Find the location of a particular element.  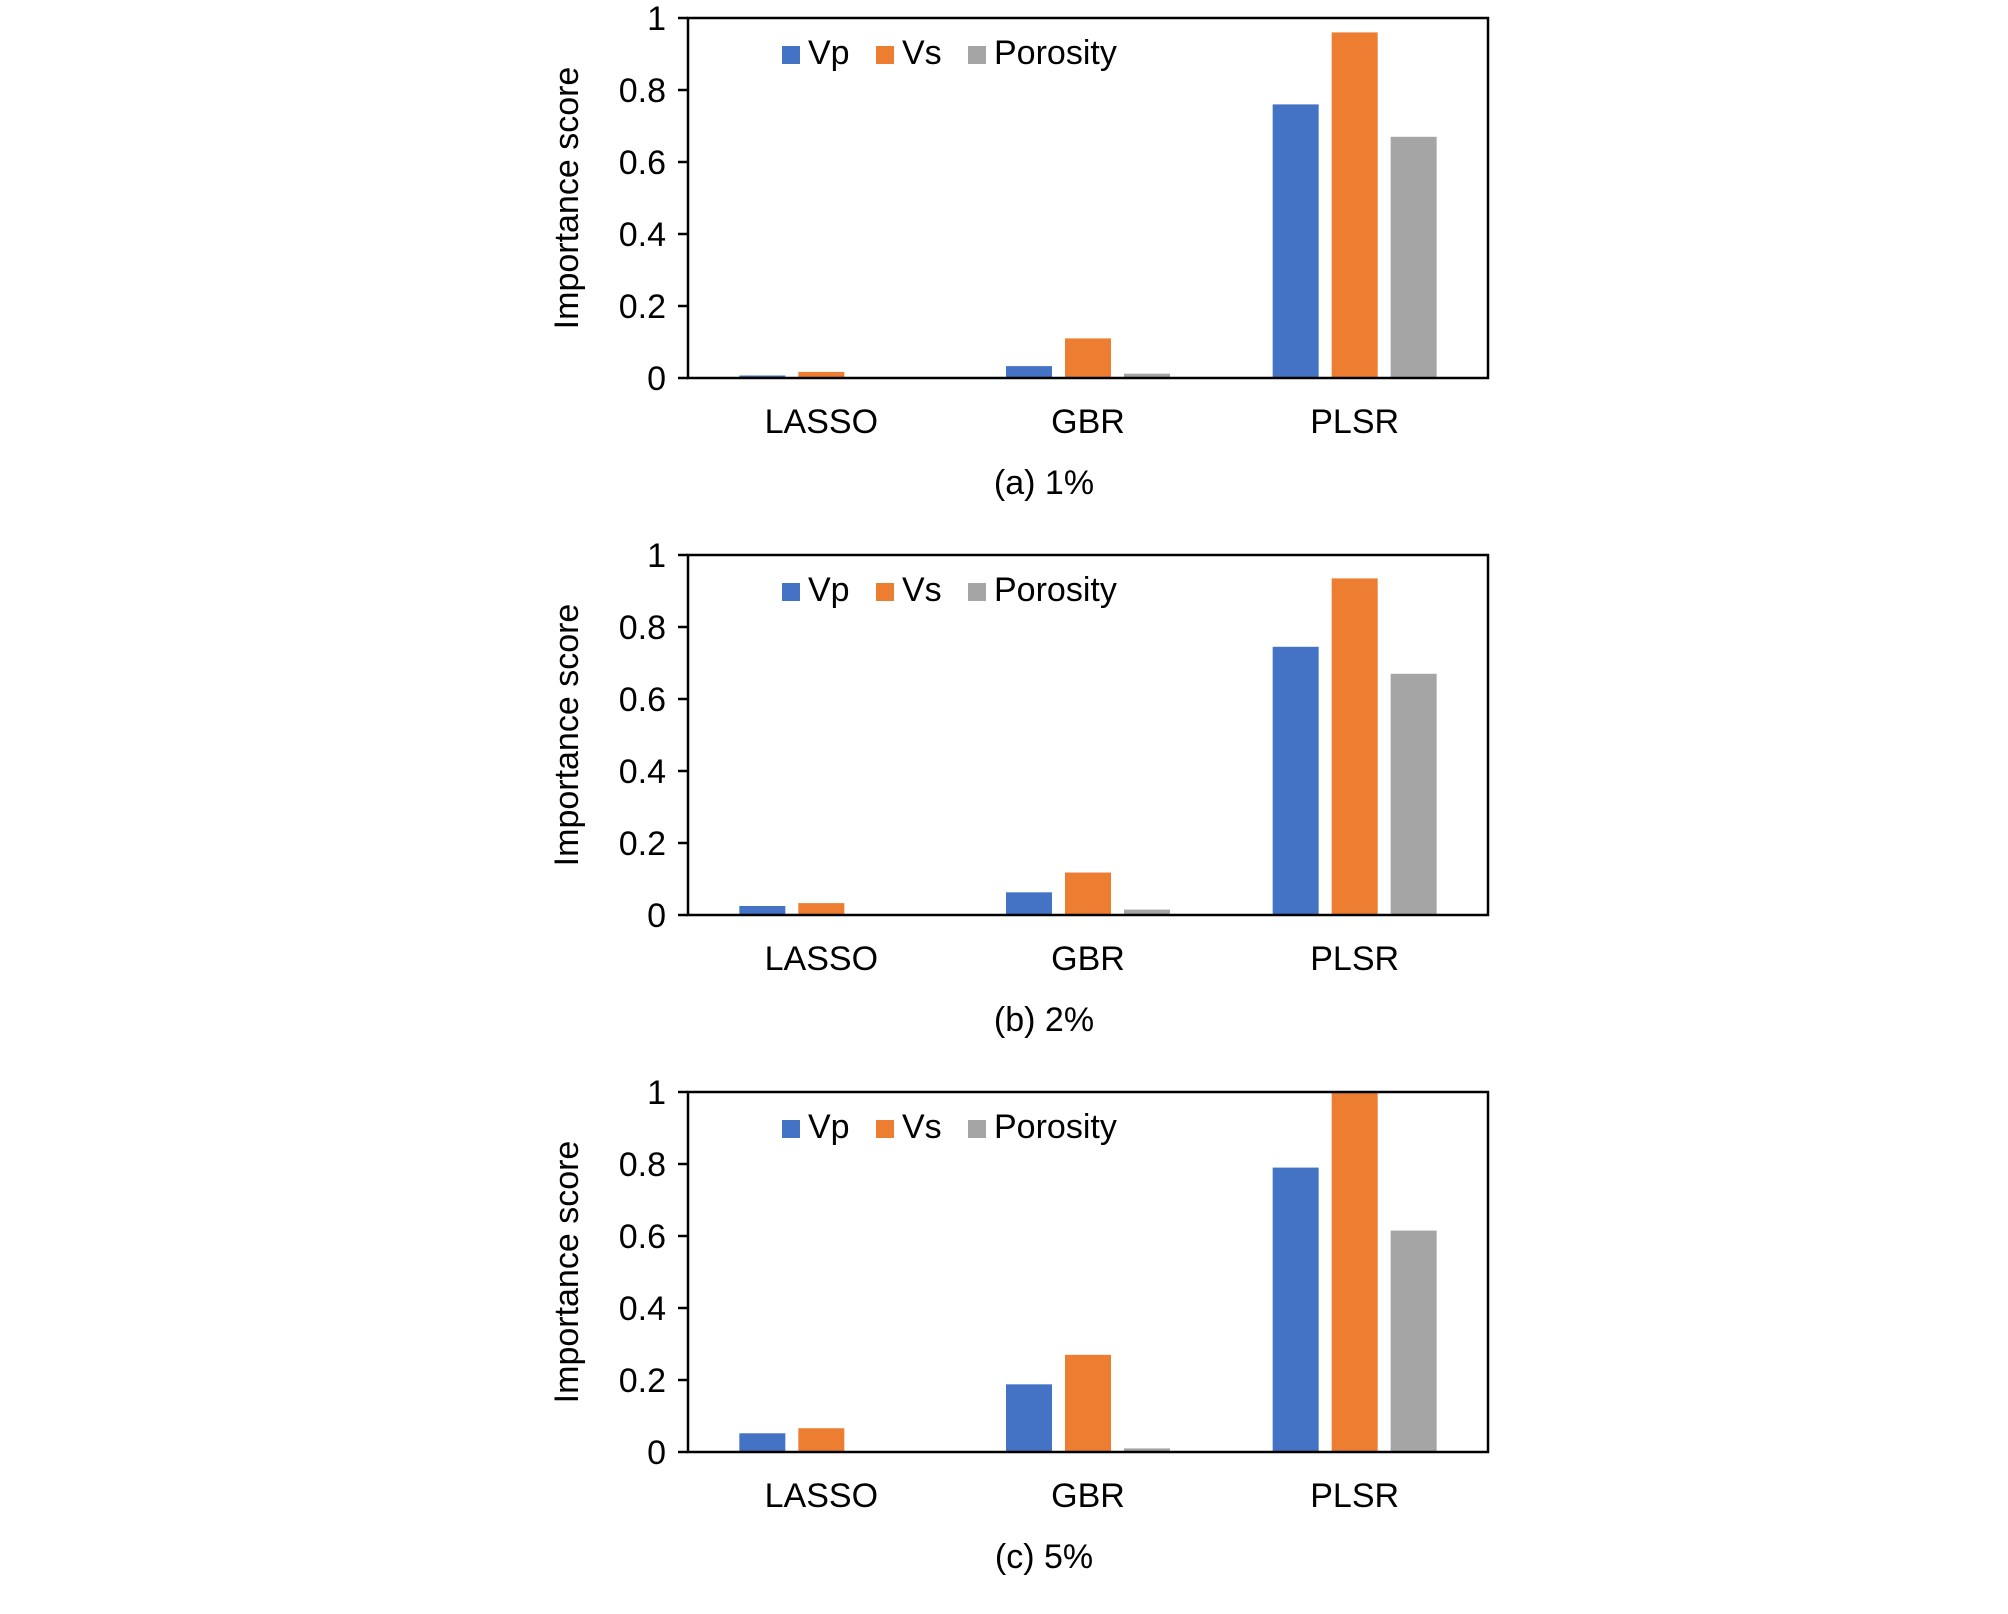

chart-caption: (b) 2% is located at coordinates (1044, 1020).